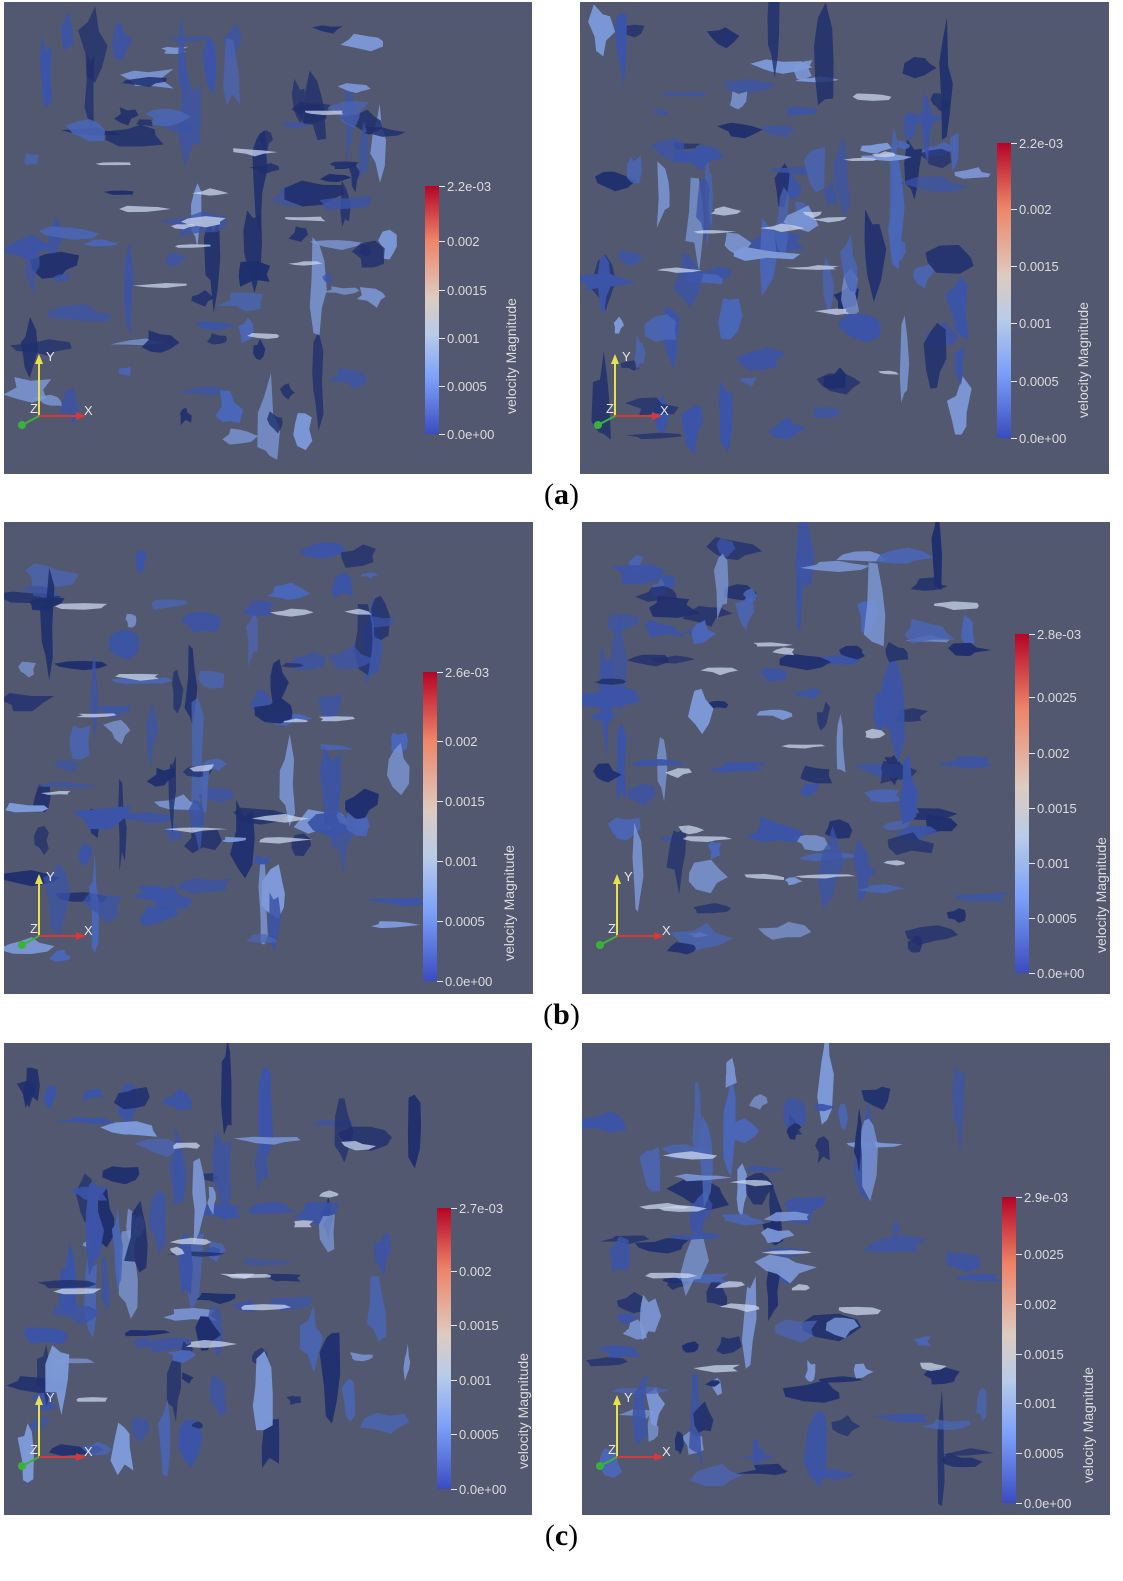  Describe the element at coordinates (465, 921) in the screenshot. I see `colorbar-tick-label: 0.0005` at that location.